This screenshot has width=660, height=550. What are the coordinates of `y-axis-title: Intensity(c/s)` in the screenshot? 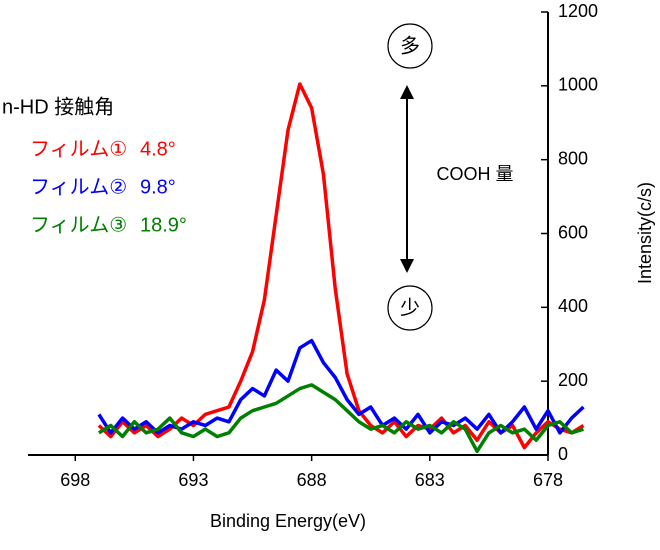 It's located at (645, 233).